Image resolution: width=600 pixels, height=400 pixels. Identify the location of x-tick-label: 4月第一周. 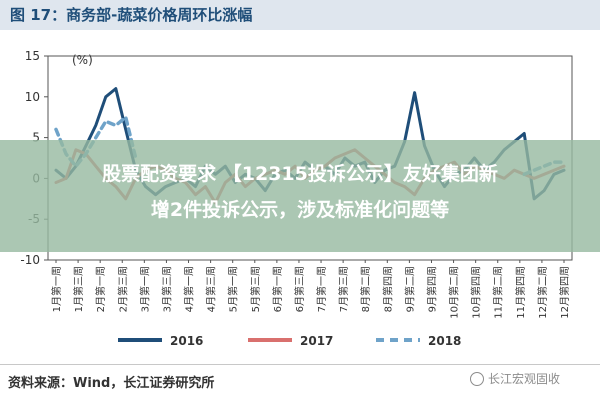
(189, 289).